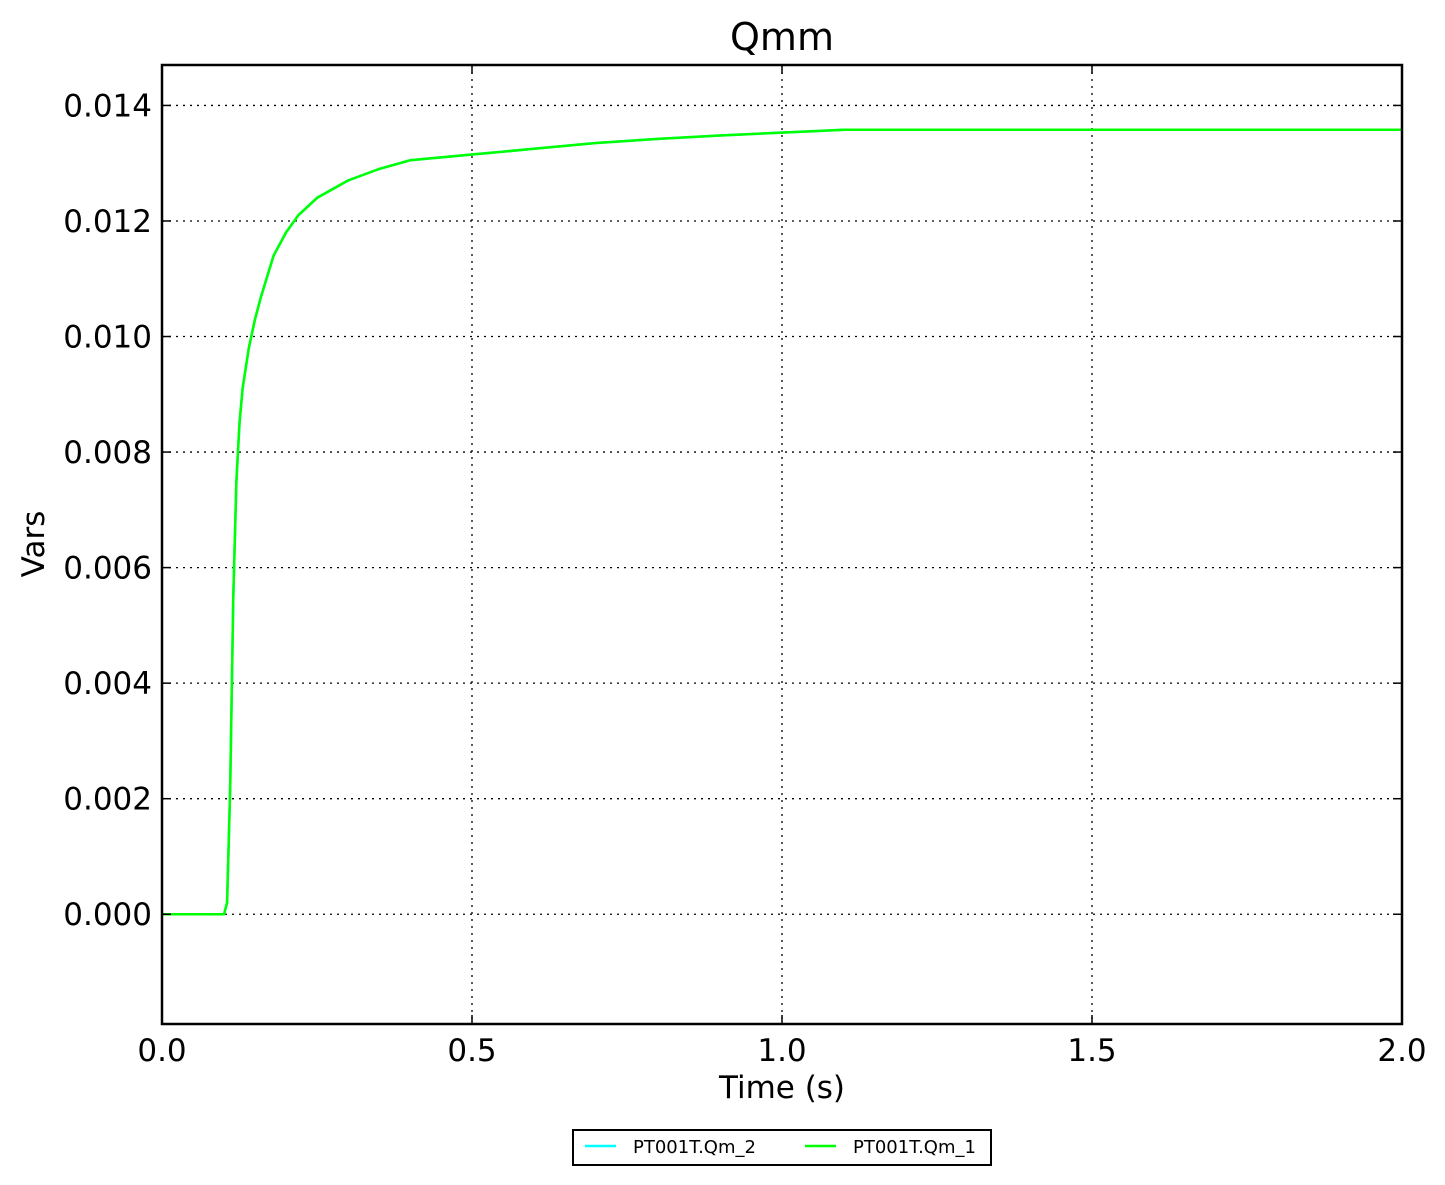  I want to click on y-tick-label: 0.000, so click(107, 915).